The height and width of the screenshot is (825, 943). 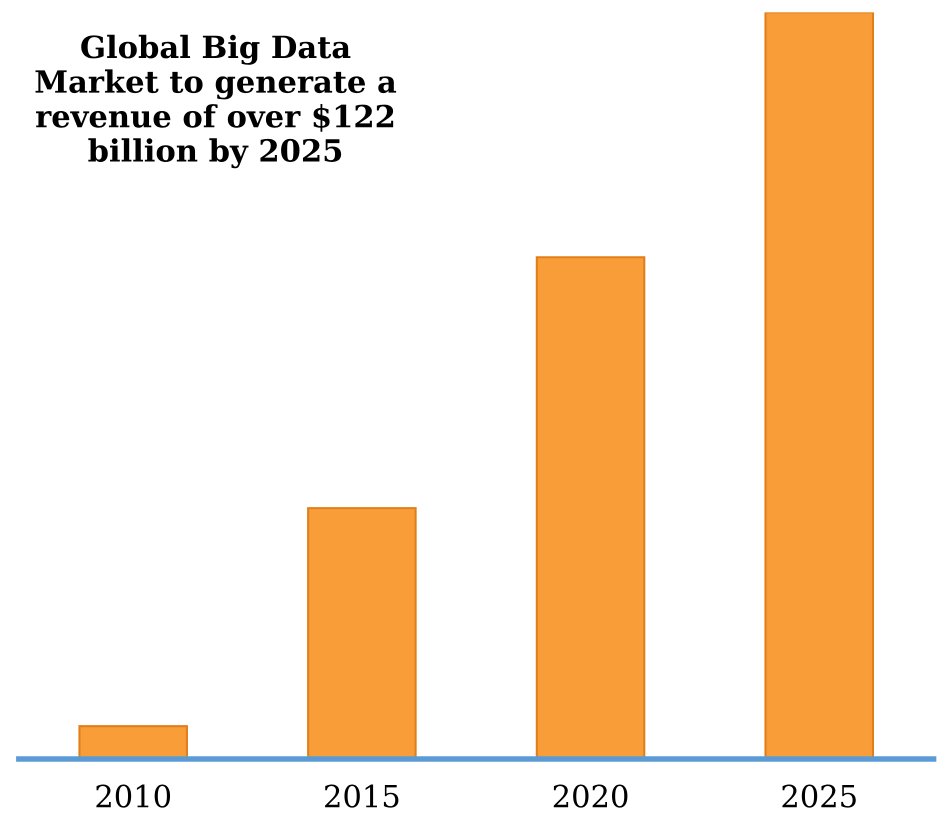 What do you see at coordinates (133, 796) in the screenshot?
I see `x-tick-label: 2010` at bounding box center [133, 796].